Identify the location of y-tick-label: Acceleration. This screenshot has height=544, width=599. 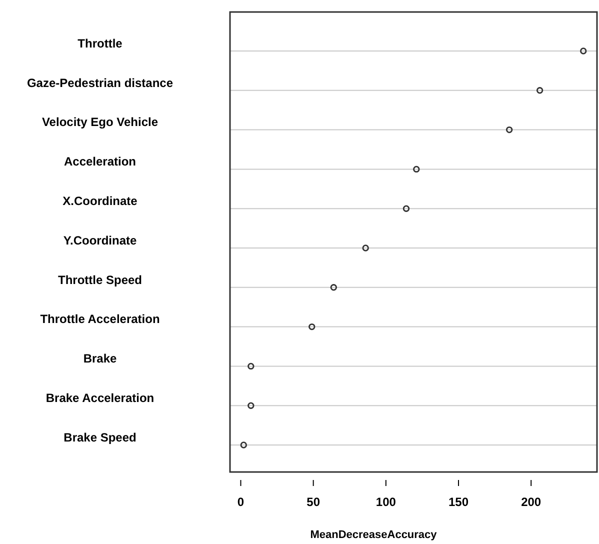
(100, 161).